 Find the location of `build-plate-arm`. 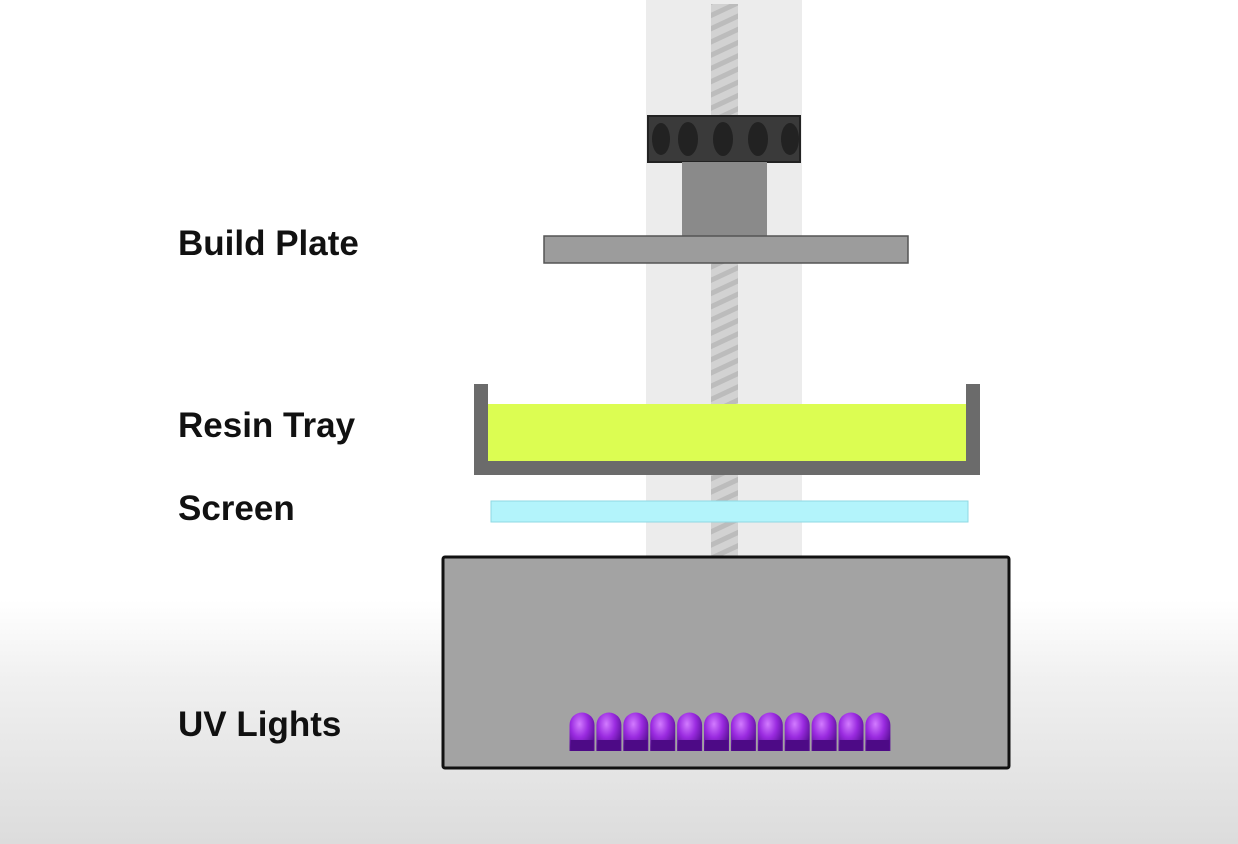

build-plate-arm is located at coordinates (724, 199).